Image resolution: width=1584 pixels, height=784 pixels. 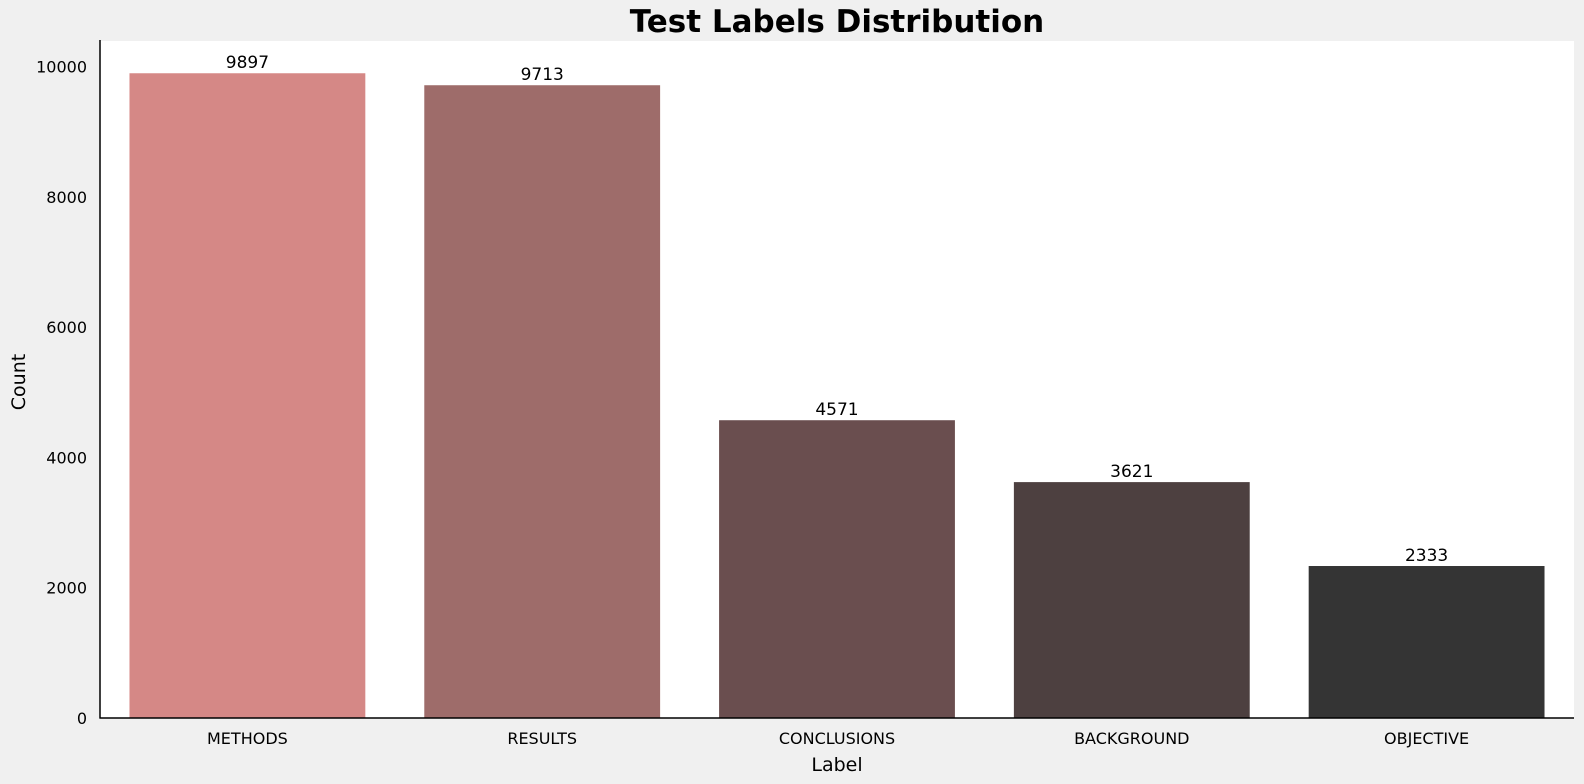 I want to click on y-tick-label-6000: 6000, so click(x=66, y=327).